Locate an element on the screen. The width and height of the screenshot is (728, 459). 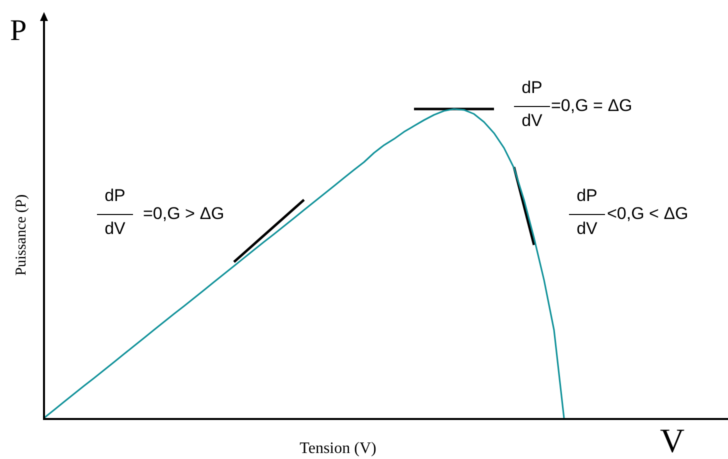
text: V is located at coordinates (672, 441).